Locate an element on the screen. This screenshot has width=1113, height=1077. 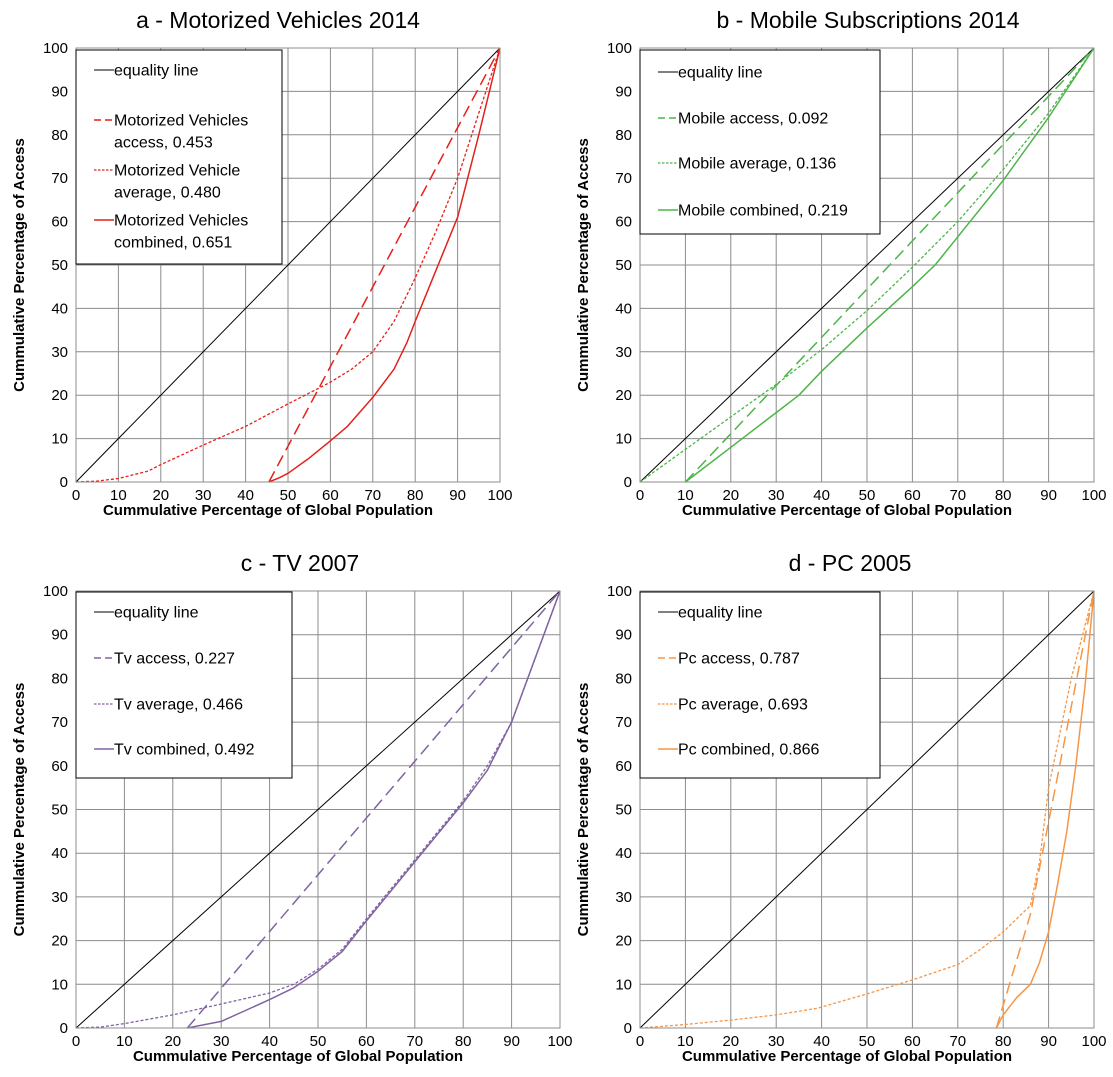
legend-label: Pc combined, 0.866 is located at coordinates (749, 750).